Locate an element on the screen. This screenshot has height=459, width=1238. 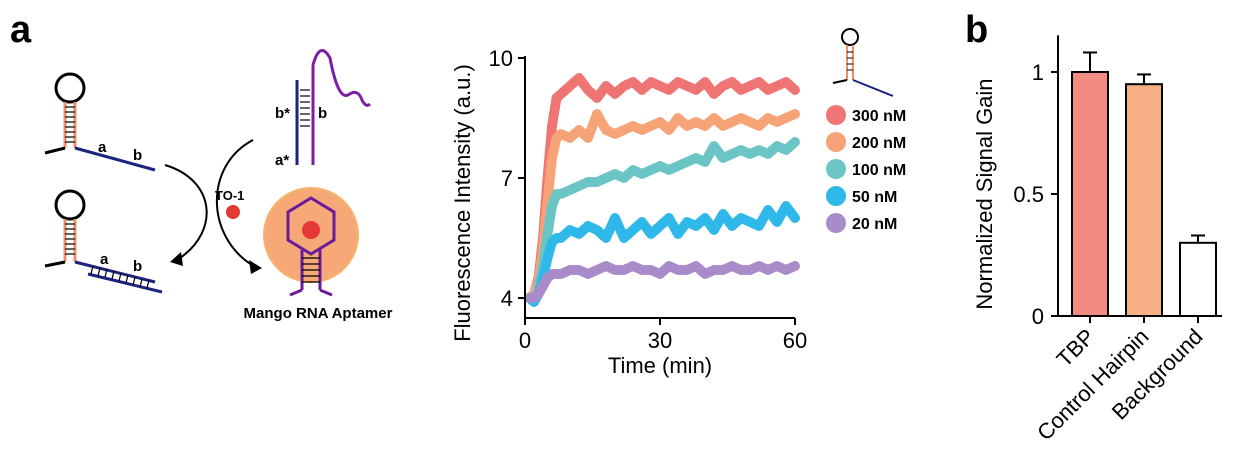
strand-label-b-bound: b is located at coordinates (137, 266).